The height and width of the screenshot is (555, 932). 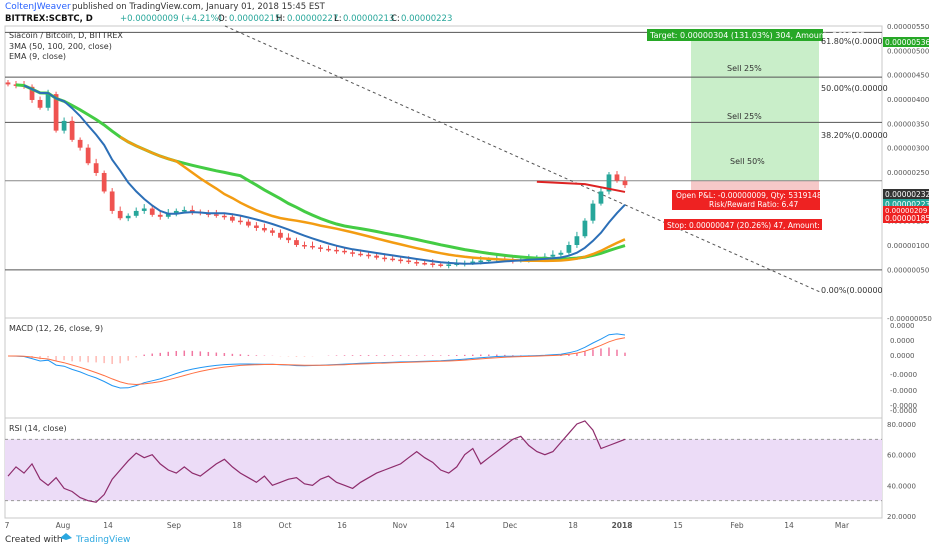 What do you see at coordinates (753, 204) in the screenshot?
I see `risk-reward-text: Risk/Reward Ratio: 6.47` at bounding box center [753, 204].